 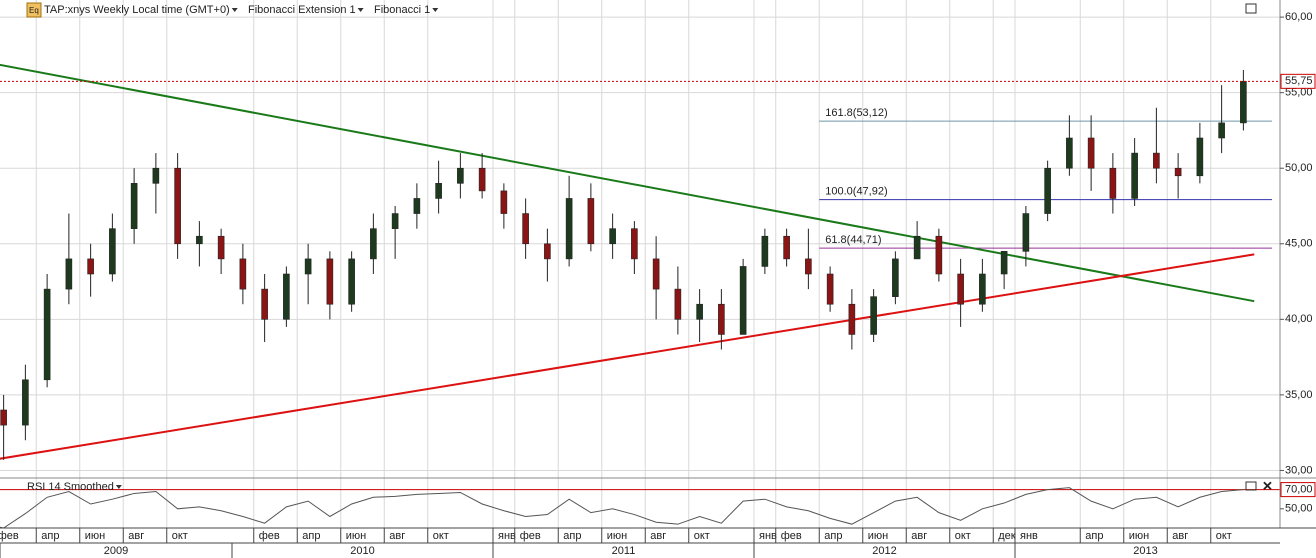 What do you see at coordinates (856, 192) in the screenshot?
I see `fib-label: 100.0(47,92)` at bounding box center [856, 192].